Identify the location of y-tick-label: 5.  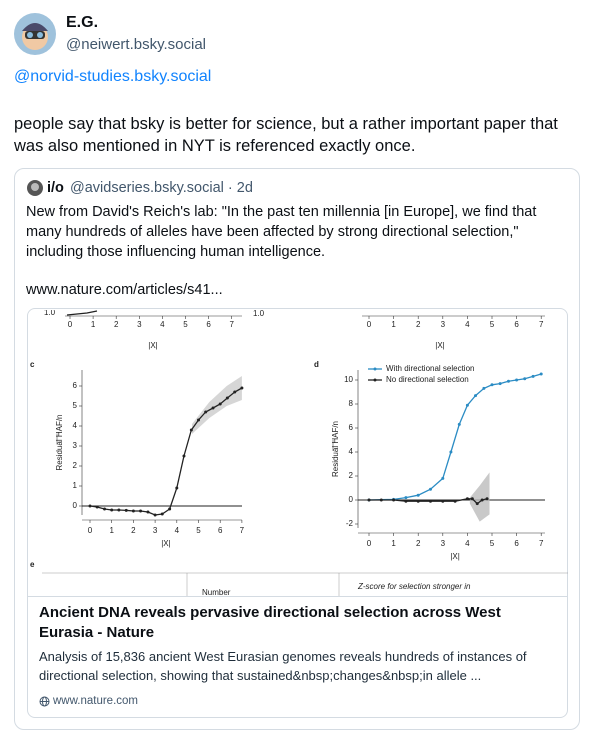
(75, 405).